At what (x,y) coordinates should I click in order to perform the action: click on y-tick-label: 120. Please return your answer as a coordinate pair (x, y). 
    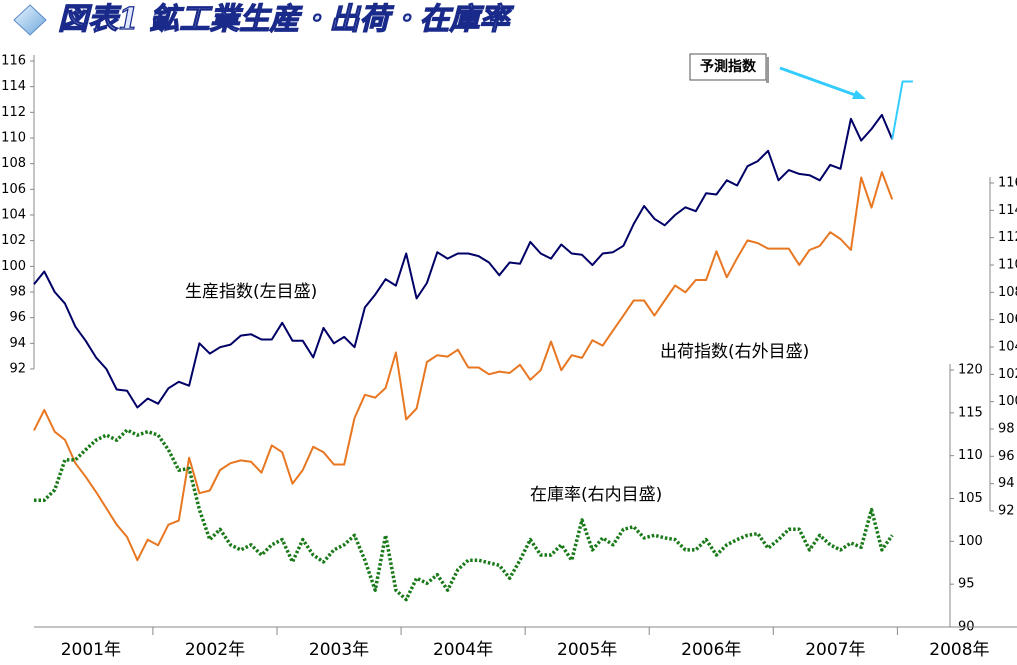
    Looking at the image, I should click on (970, 370).